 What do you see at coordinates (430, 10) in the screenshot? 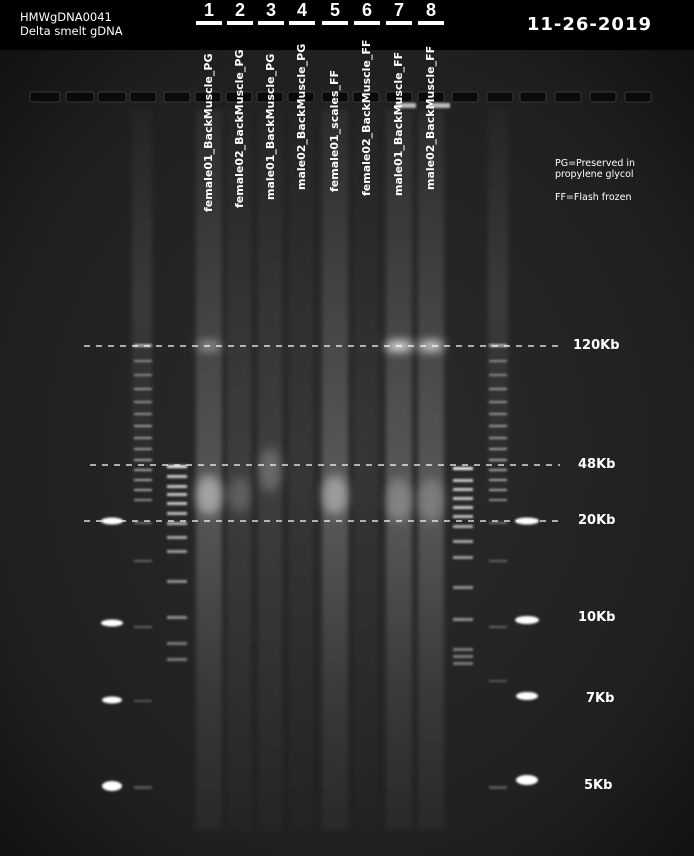
I see `lane-number: 8` at bounding box center [430, 10].